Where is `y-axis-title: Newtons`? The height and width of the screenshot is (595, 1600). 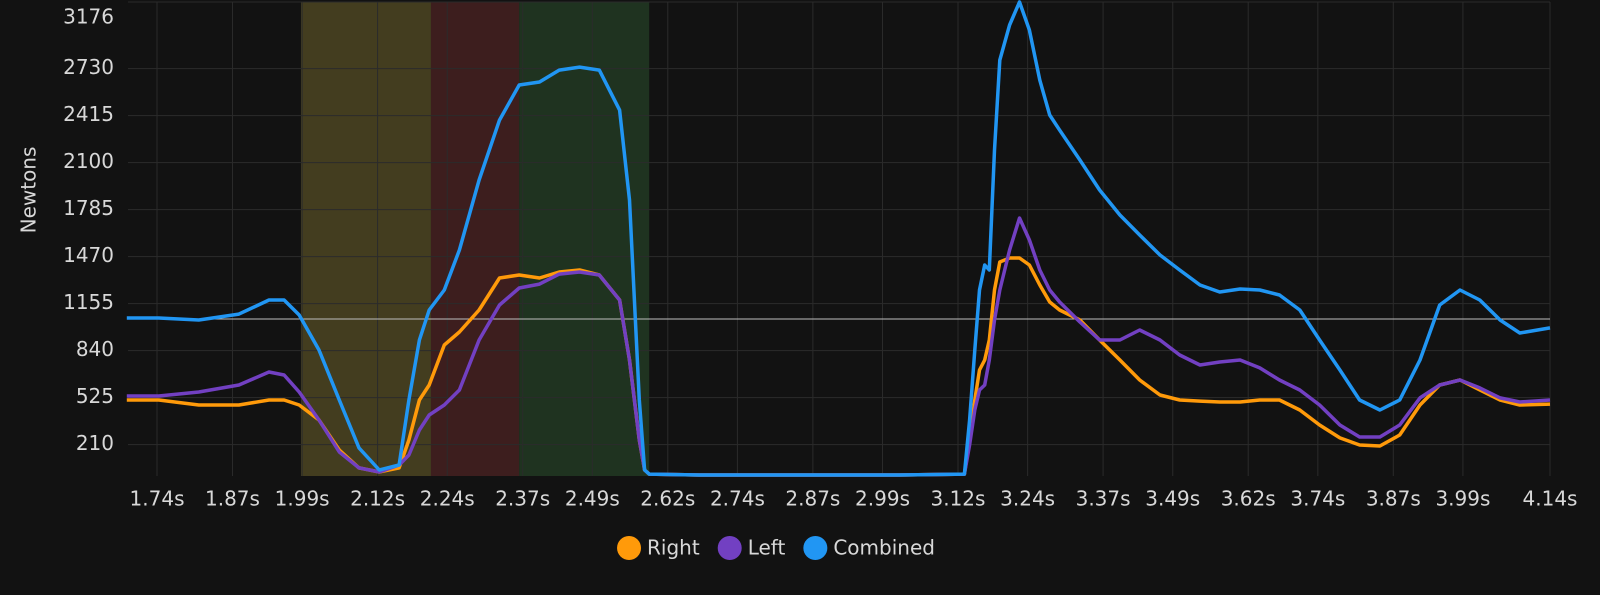 y-axis-title: Newtons is located at coordinates (29, 190).